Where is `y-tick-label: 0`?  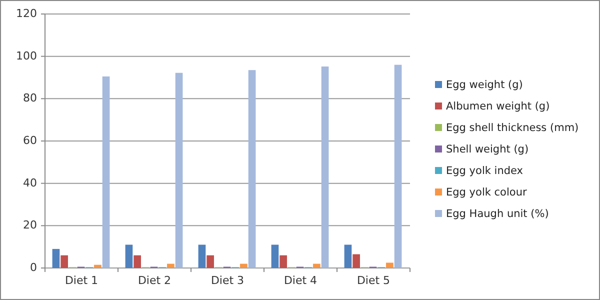 y-tick-label: 0 is located at coordinates (33, 267).